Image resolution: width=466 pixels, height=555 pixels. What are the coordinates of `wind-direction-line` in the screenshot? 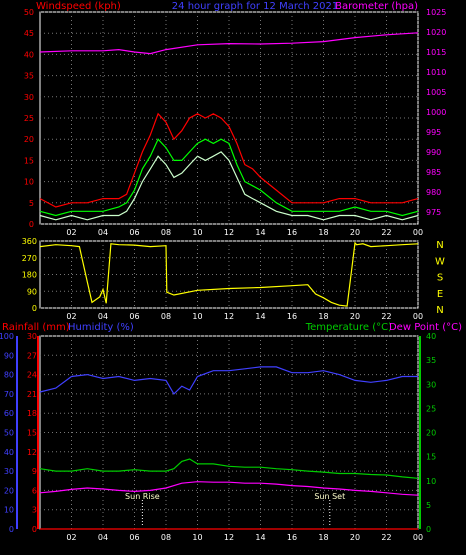 It's located at (229, 274).